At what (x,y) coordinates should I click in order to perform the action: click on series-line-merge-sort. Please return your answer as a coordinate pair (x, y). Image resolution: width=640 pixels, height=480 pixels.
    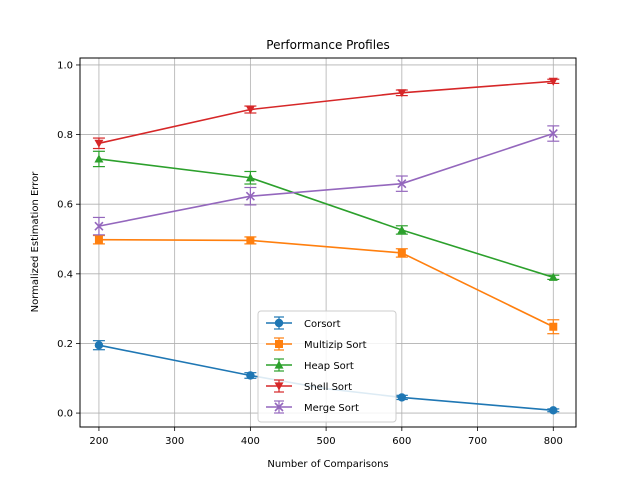
    Looking at the image, I should click on (326, 179).